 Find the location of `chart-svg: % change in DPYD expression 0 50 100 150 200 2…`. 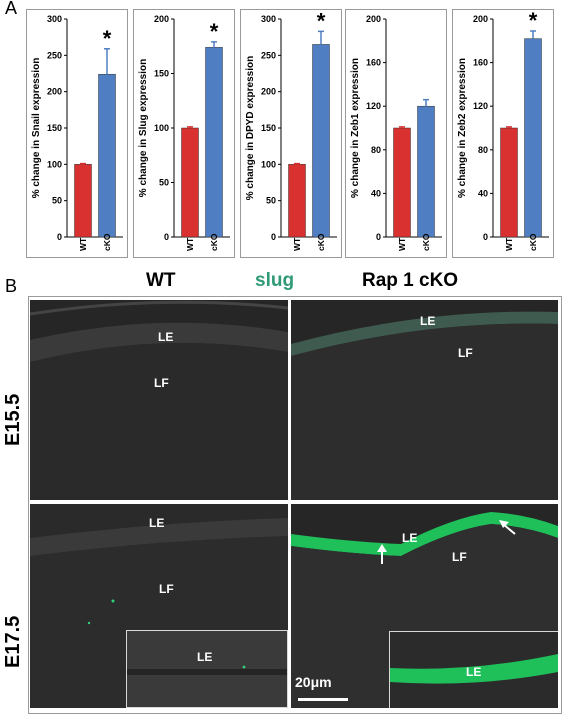

chart-svg: % change in DPYD expression 0 50 100 150 200 2… is located at coordinates (291, 130).